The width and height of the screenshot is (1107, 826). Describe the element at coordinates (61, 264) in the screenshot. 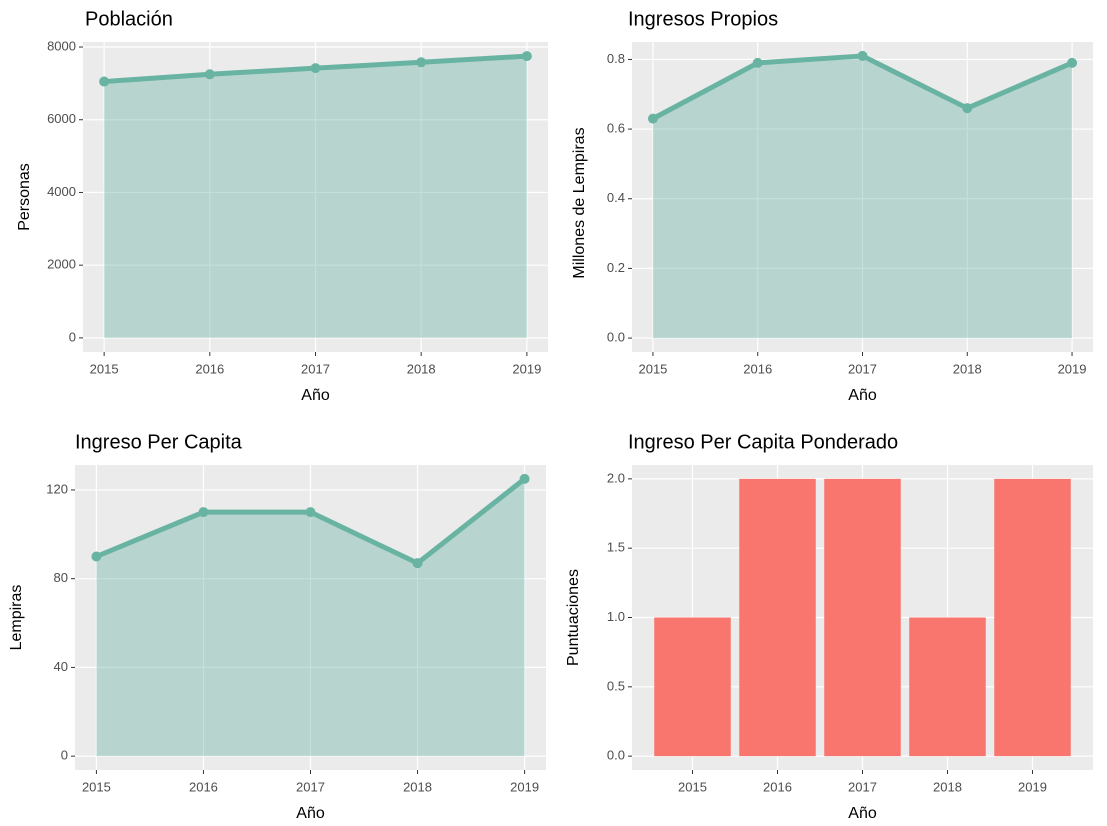

I see `y-tick-label: 2000` at that location.